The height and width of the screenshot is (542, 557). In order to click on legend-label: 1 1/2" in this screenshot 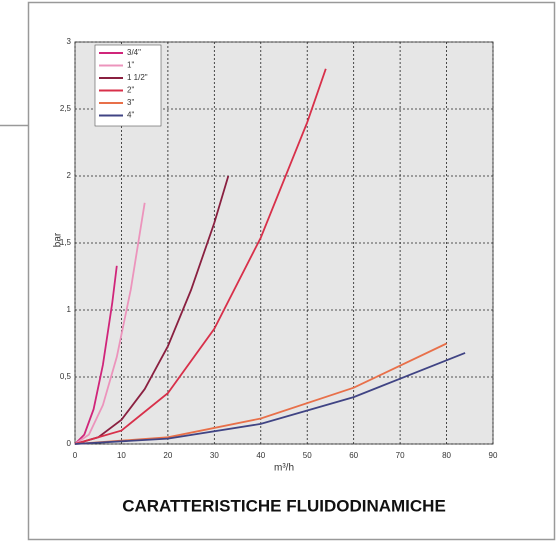, I will do `click(137, 77)`.